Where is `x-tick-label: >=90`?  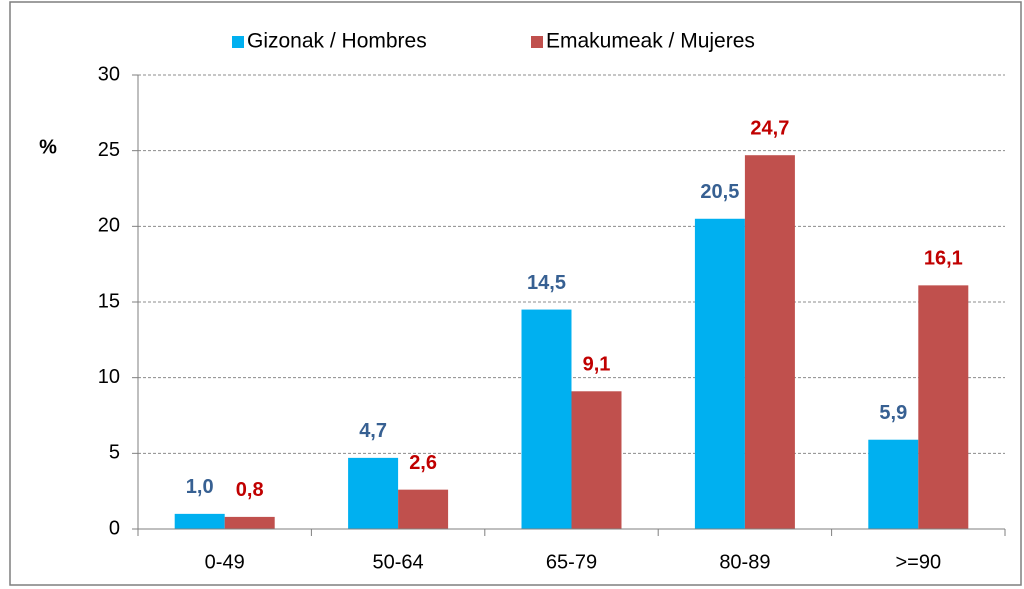
x-tick-label: >=90 is located at coordinates (918, 562).